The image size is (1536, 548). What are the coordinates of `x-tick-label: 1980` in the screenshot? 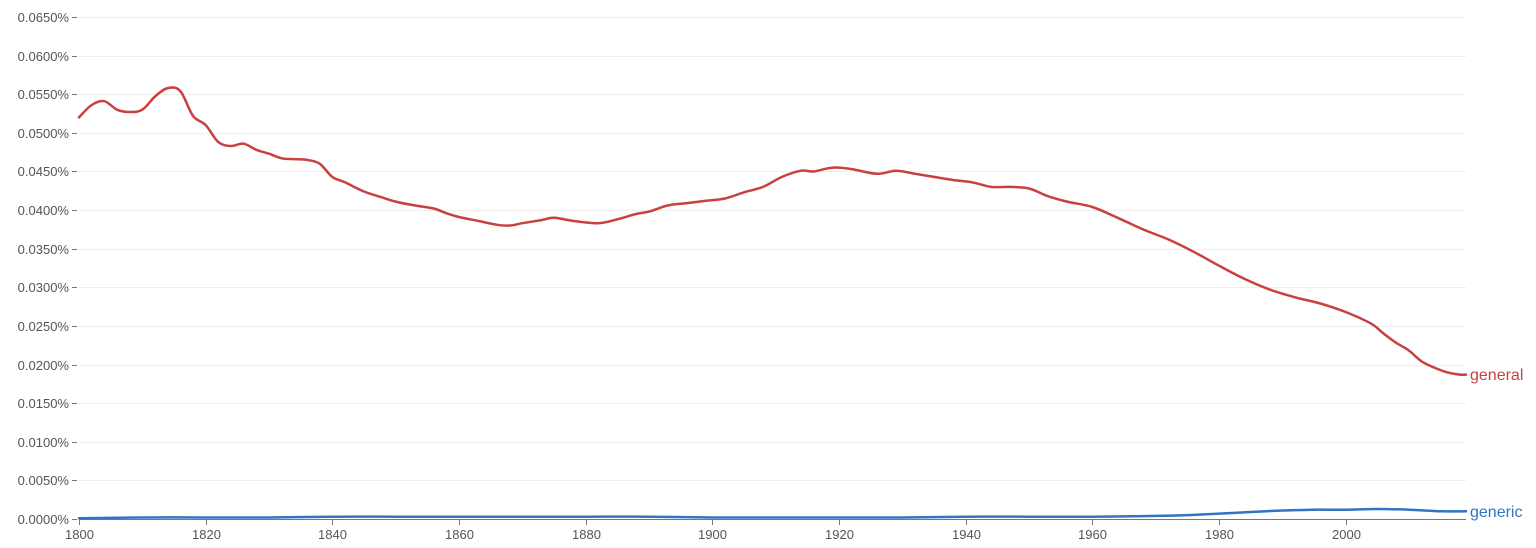 It's located at (1219, 534).